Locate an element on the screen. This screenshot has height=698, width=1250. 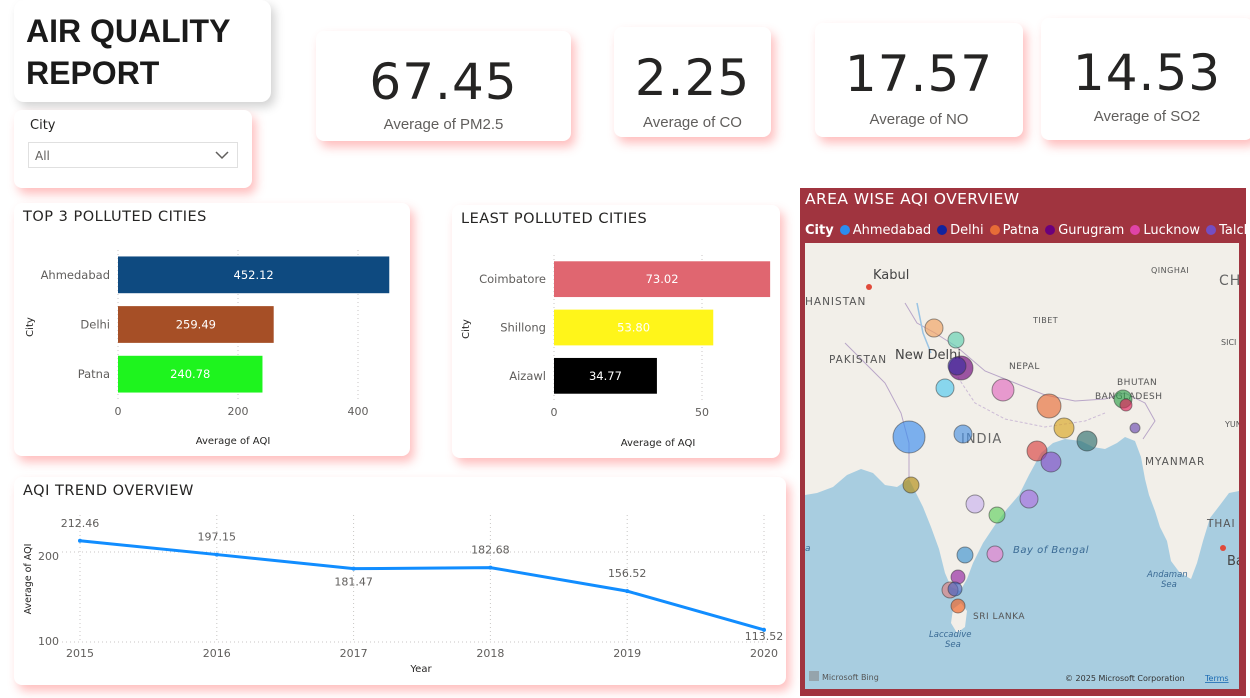
data-label: 452.12 is located at coordinates (254, 275).